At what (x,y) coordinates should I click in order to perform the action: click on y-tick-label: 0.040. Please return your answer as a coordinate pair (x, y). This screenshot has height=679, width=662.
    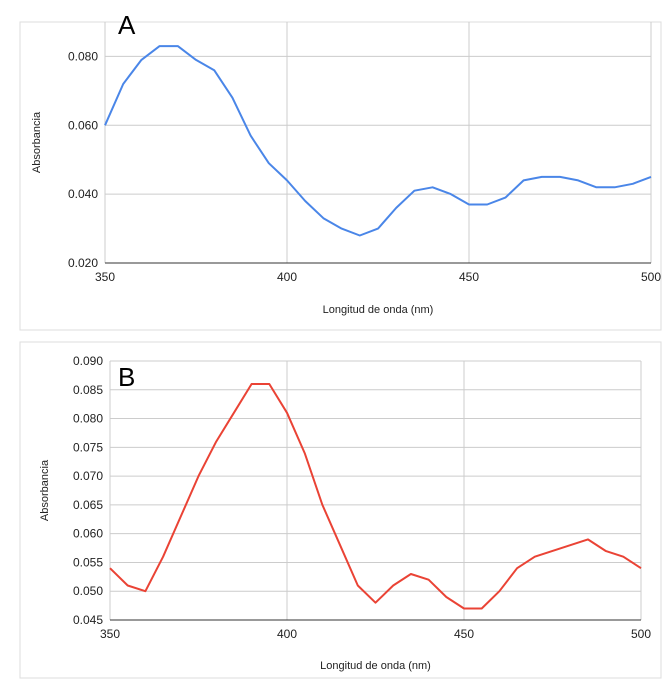
    Looking at the image, I should click on (83, 194).